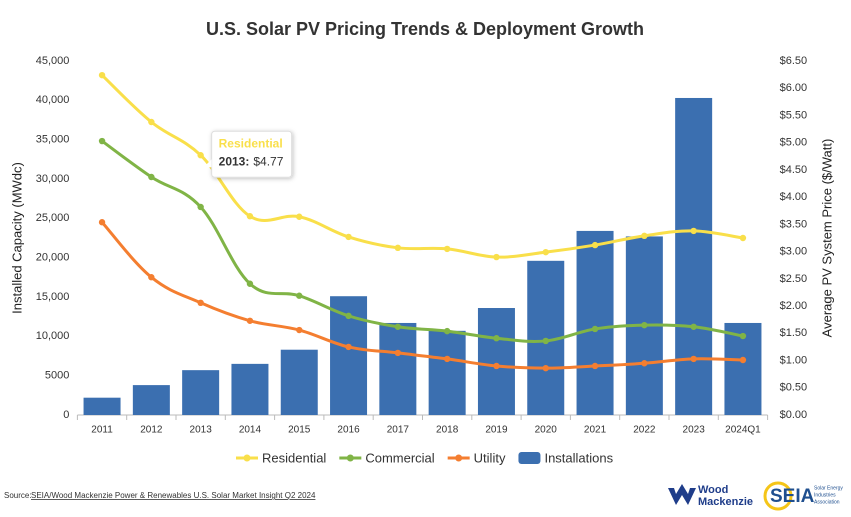 The image size is (851, 517). Describe the element at coordinates (794, 143) in the screenshot. I see `y2-tick-label: $5.00` at that location.